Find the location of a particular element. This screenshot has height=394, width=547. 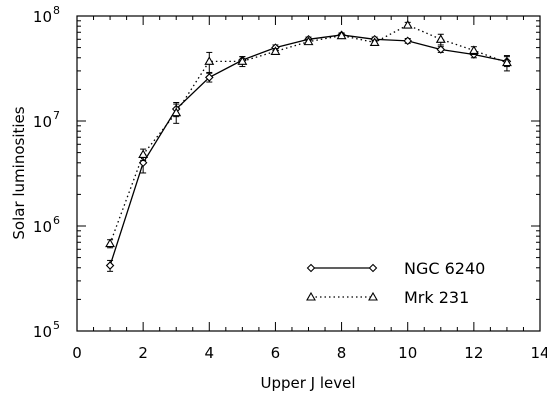

legend-label-mrk231: Mrk 231 is located at coordinates (436, 297).